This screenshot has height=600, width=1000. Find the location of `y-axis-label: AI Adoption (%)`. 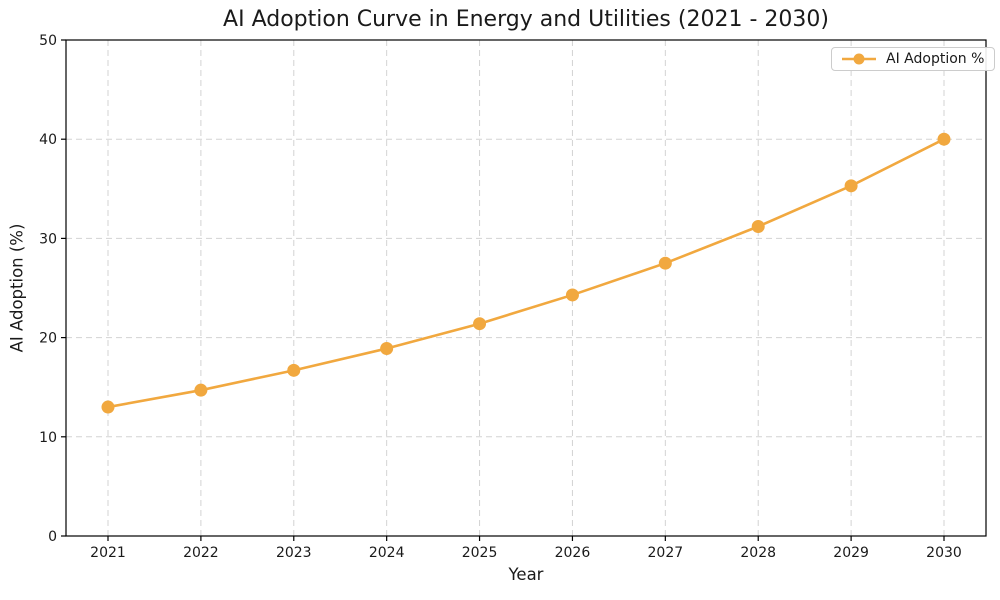

y-axis-label: AI Adoption (%) is located at coordinates (17, 288).